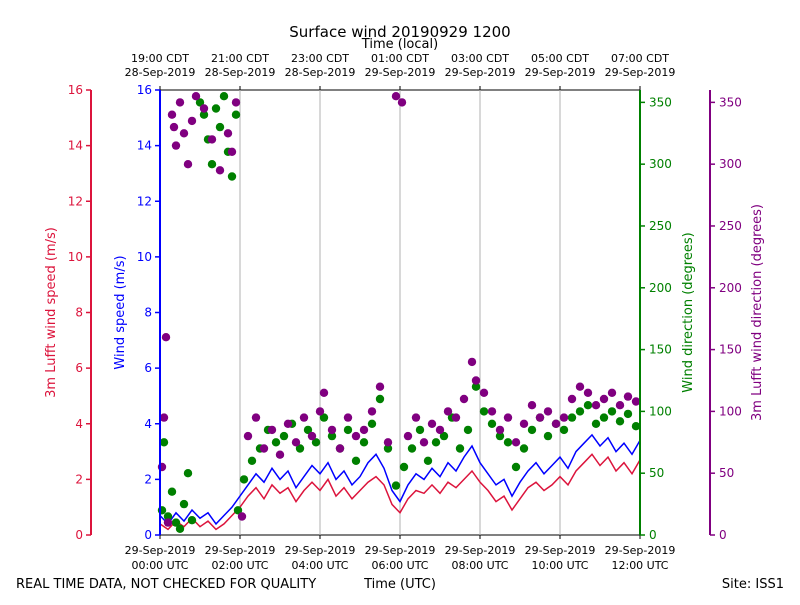  I want to click on y-tick-label: 4, so click(79, 424).